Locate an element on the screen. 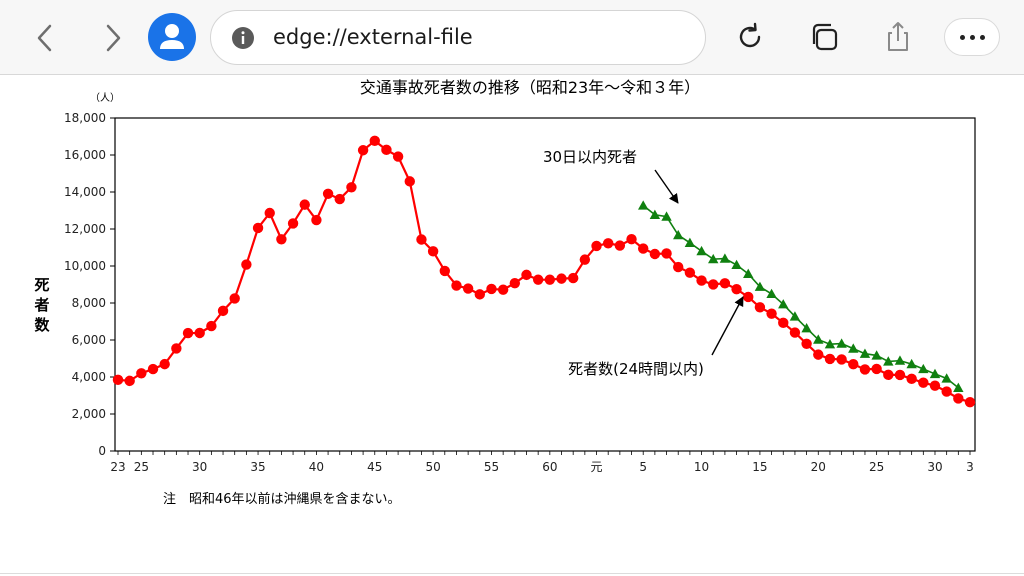  y-unit-label: （人） is located at coordinates (105, 98).